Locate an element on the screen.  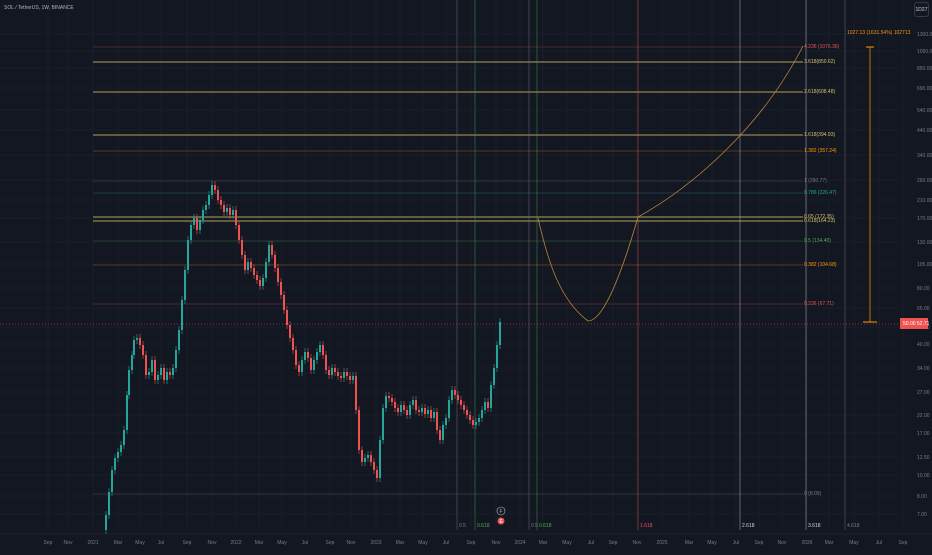
event-badges: F E is located at coordinates (501, 515).